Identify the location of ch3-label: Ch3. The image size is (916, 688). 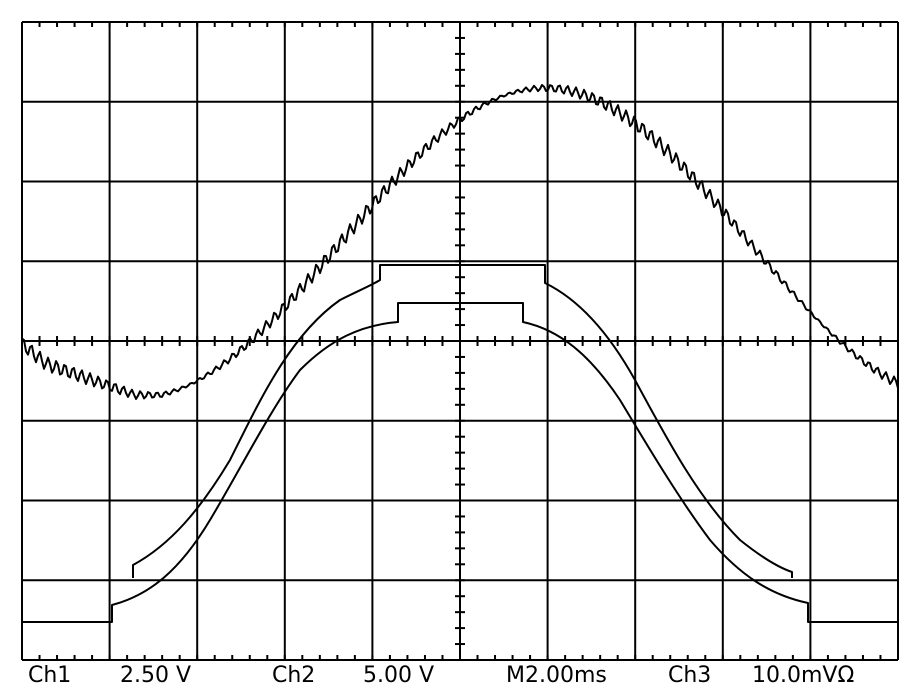
(689, 675).